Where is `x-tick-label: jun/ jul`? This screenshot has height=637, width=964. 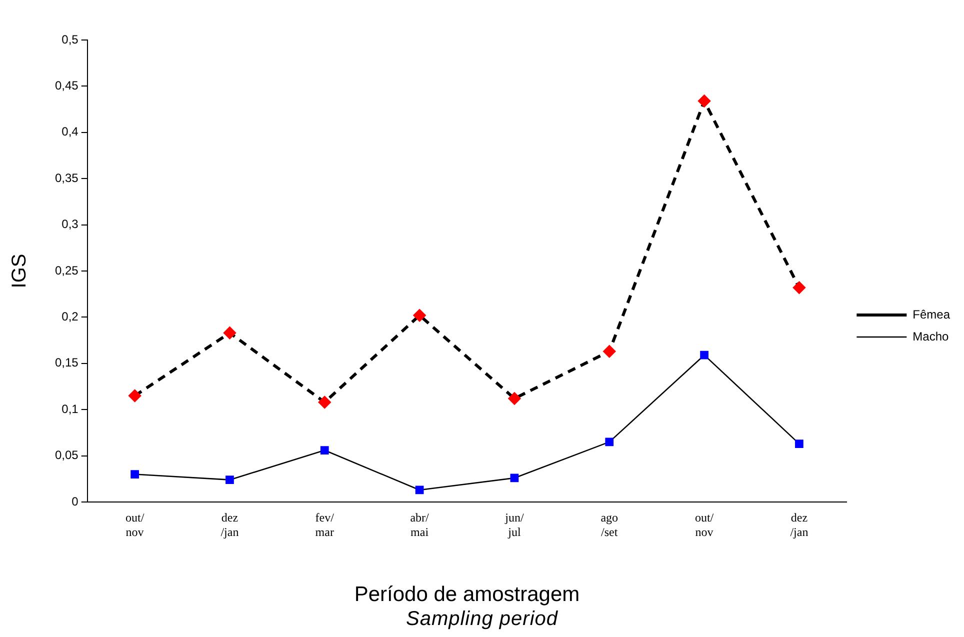 x-tick-label: jun/ jul is located at coordinates (514, 524).